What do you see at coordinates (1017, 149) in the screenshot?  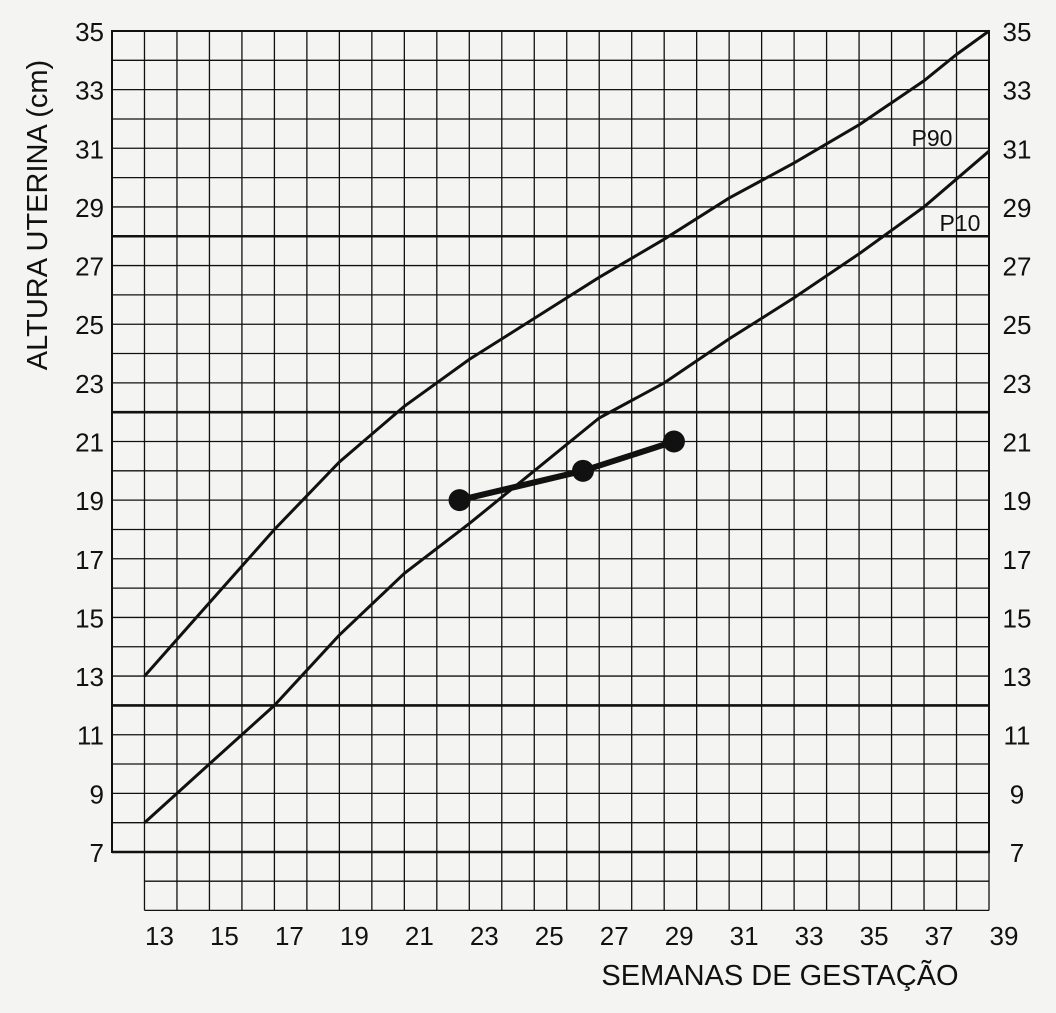 I see `y-tick-label-right: 31` at bounding box center [1017, 149].